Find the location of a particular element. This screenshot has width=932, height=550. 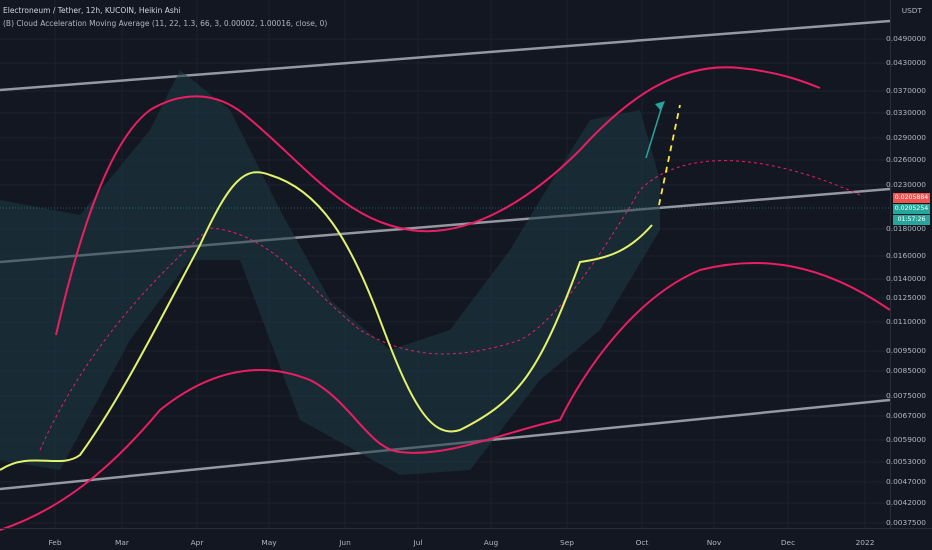

price-tick-label: 0.0059000 is located at coordinates (906, 439).